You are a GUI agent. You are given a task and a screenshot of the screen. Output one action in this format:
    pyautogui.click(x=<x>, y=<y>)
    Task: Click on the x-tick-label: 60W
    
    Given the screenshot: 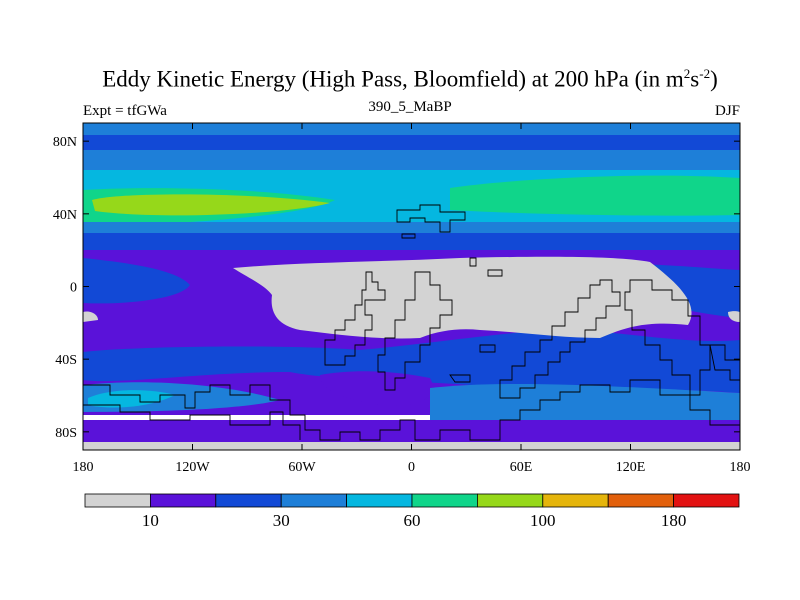 What is the action you would take?
    pyautogui.click(x=302, y=467)
    